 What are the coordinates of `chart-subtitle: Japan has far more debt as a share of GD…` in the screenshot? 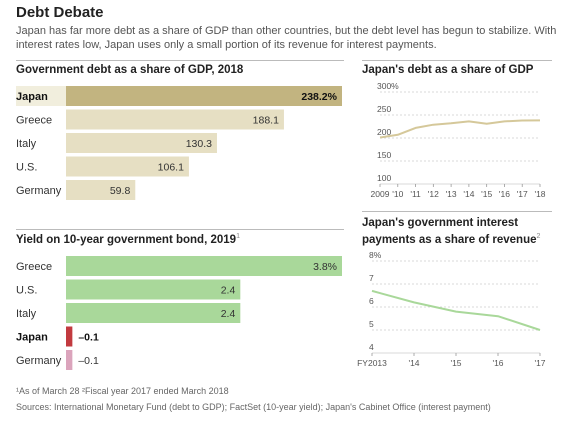 It's located at (286, 38).